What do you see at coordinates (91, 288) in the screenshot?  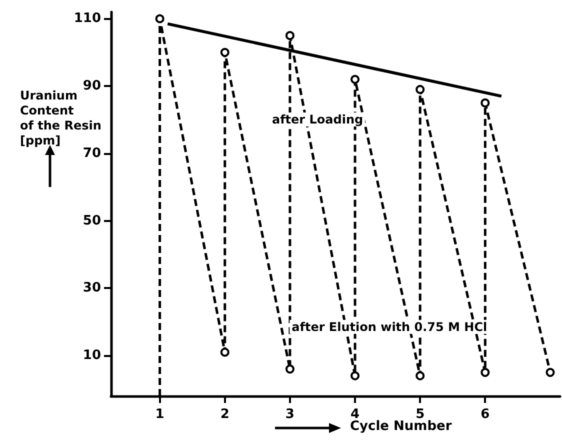 I see `y-tick-label: 30` at bounding box center [91, 288].